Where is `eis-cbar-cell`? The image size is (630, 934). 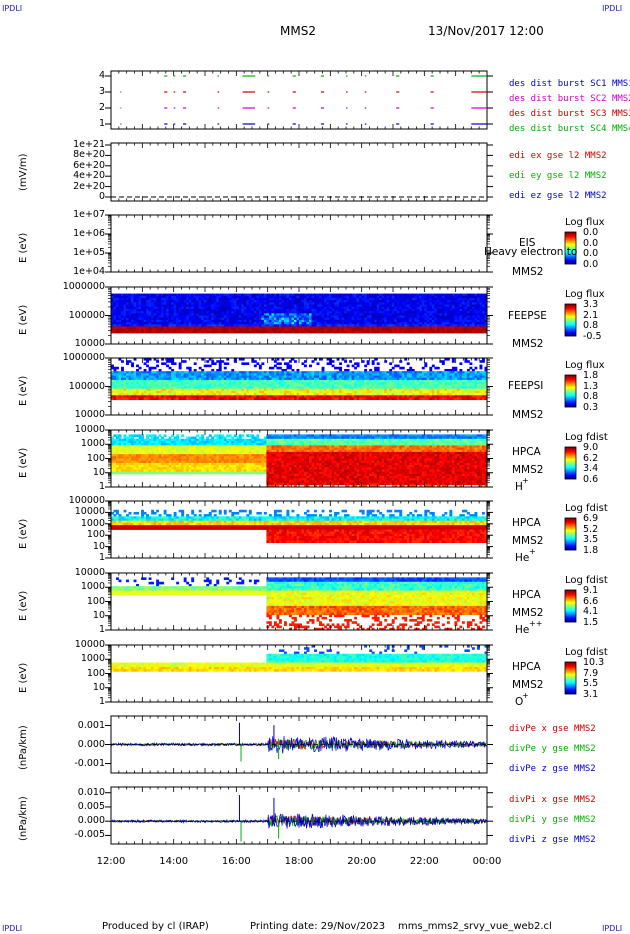
eis-cbar-cell is located at coordinates (570, 261).